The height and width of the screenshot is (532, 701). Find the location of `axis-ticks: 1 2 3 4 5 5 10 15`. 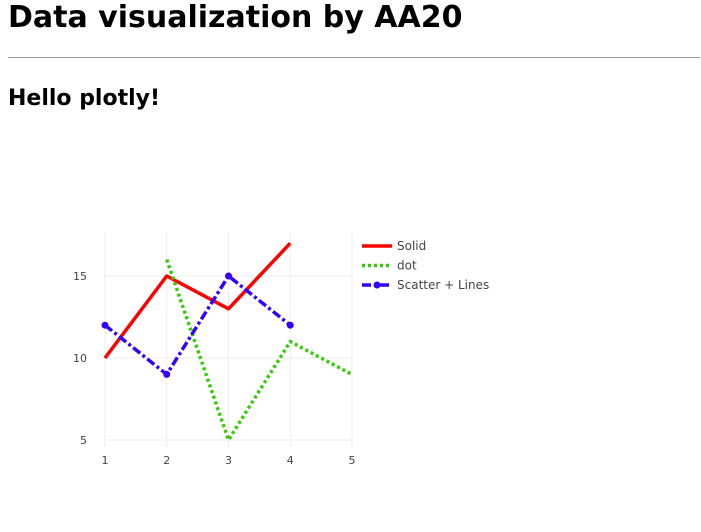

axis-ticks: 1 2 3 4 5 5 10 15 is located at coordinates (214, 368).